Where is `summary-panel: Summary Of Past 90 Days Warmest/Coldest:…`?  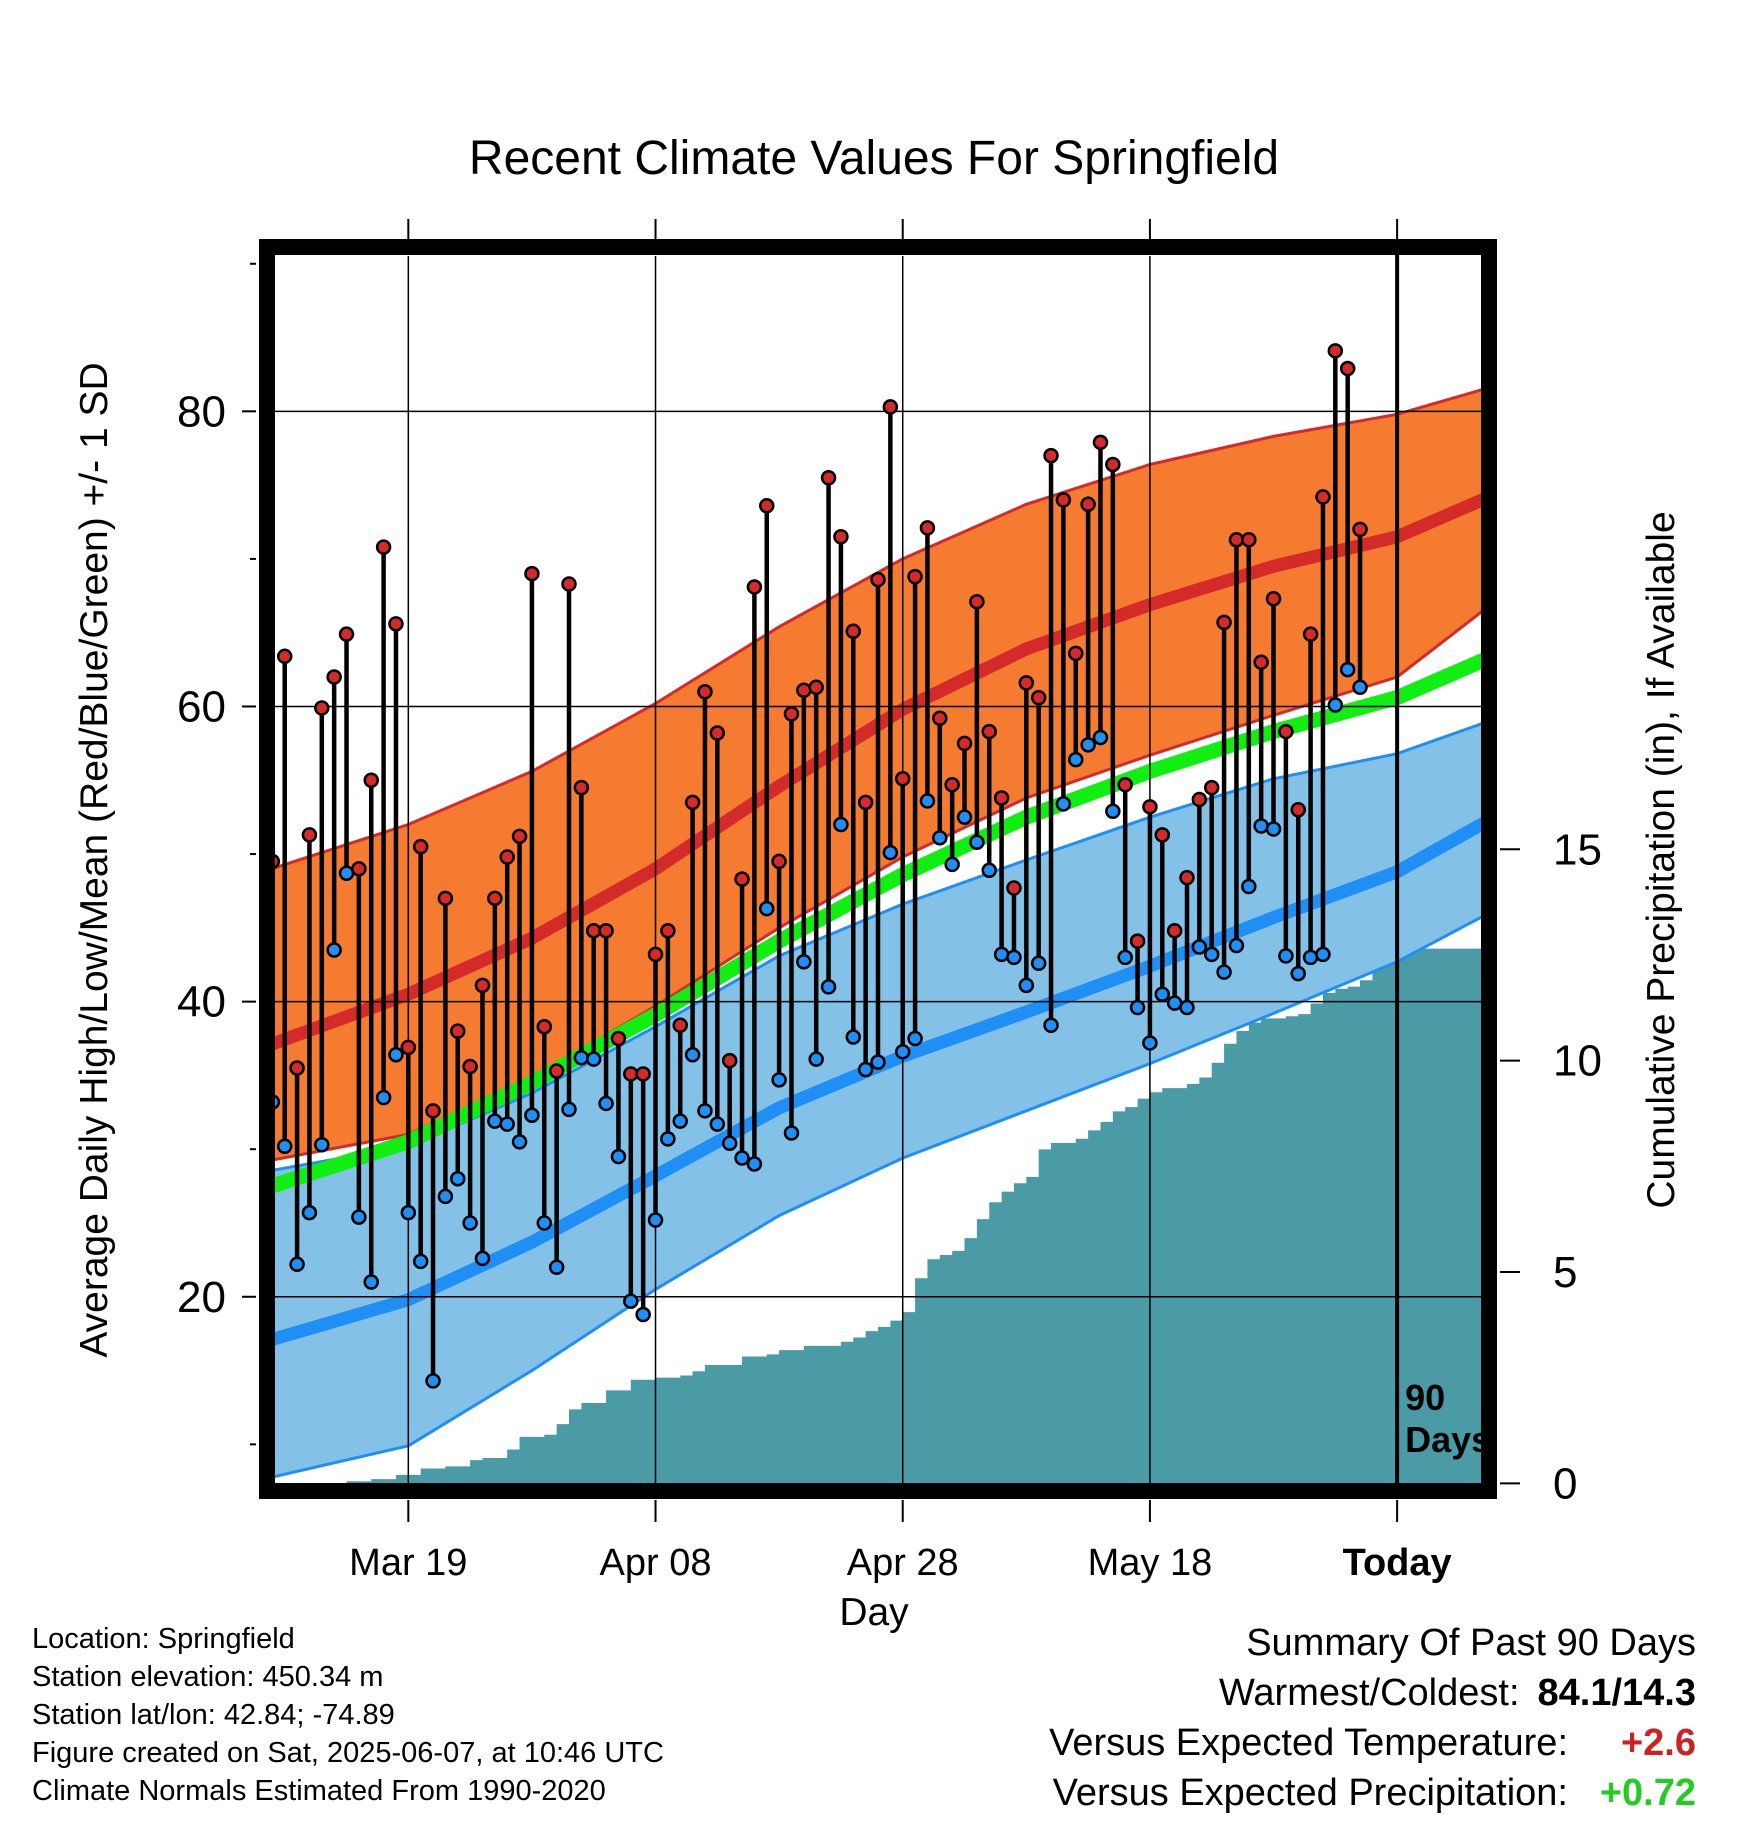 summary-panel: Summary Of Past 90 Days Warmest/Coldest:… is located at coordinates (1372, 1718).